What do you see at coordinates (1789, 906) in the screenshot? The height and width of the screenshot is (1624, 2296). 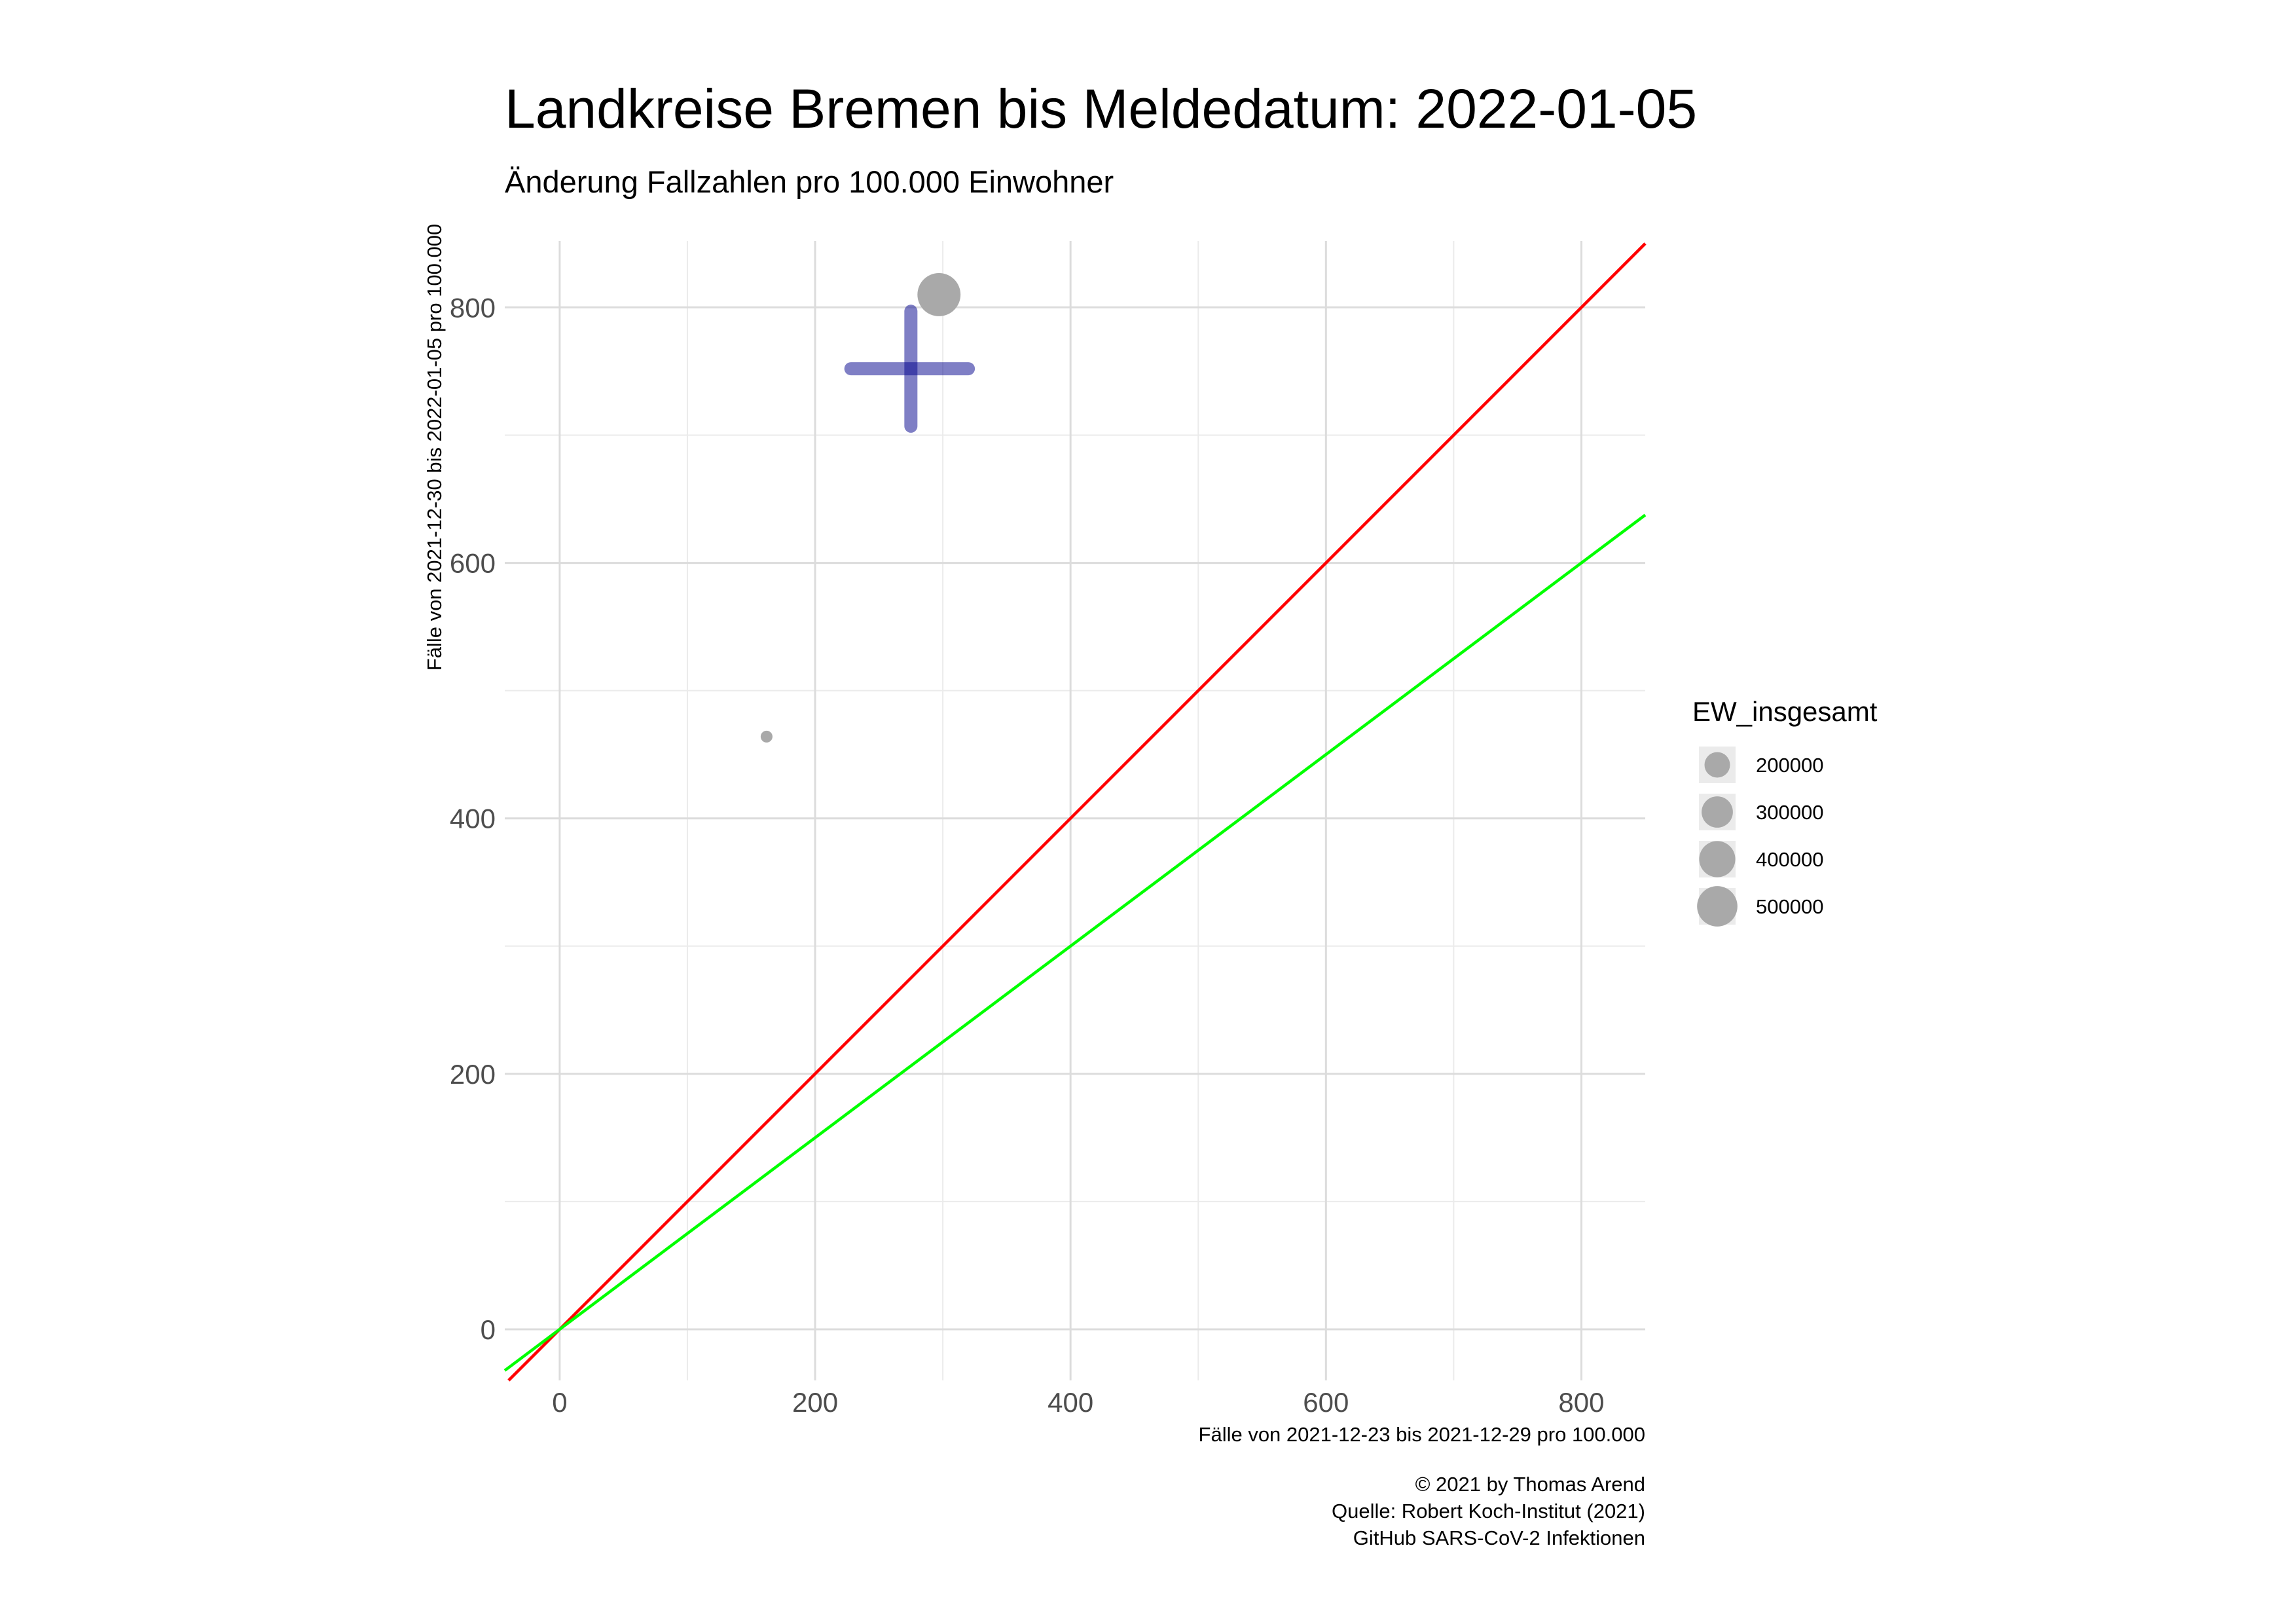 I see `legend-label: 500000` at bounding box center [1789, 906].